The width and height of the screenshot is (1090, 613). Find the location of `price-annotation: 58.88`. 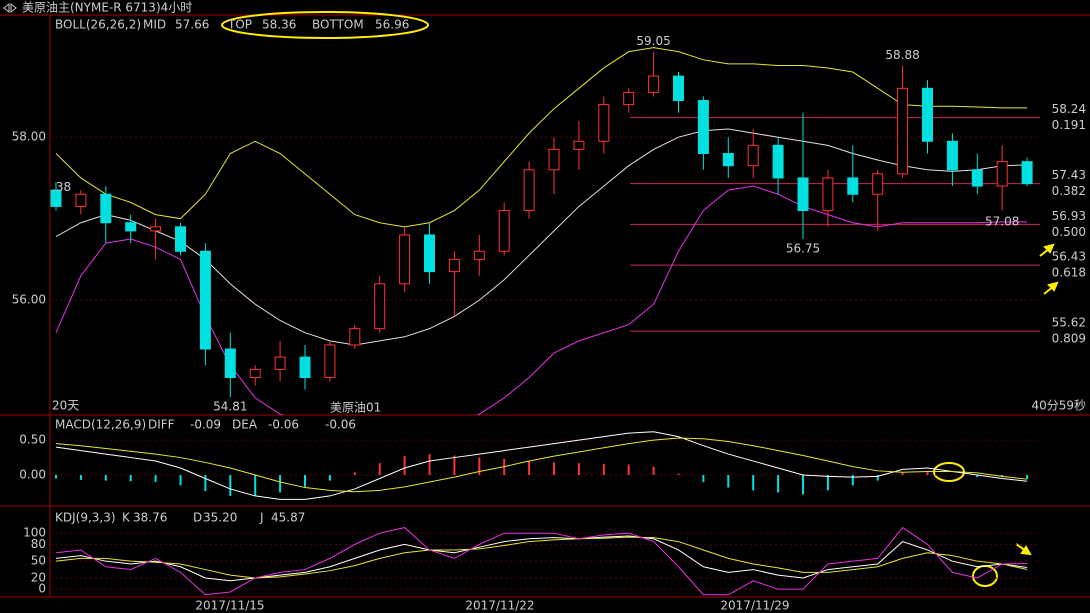

price-annotation: 58.88 is located at coordinates (902, 55).